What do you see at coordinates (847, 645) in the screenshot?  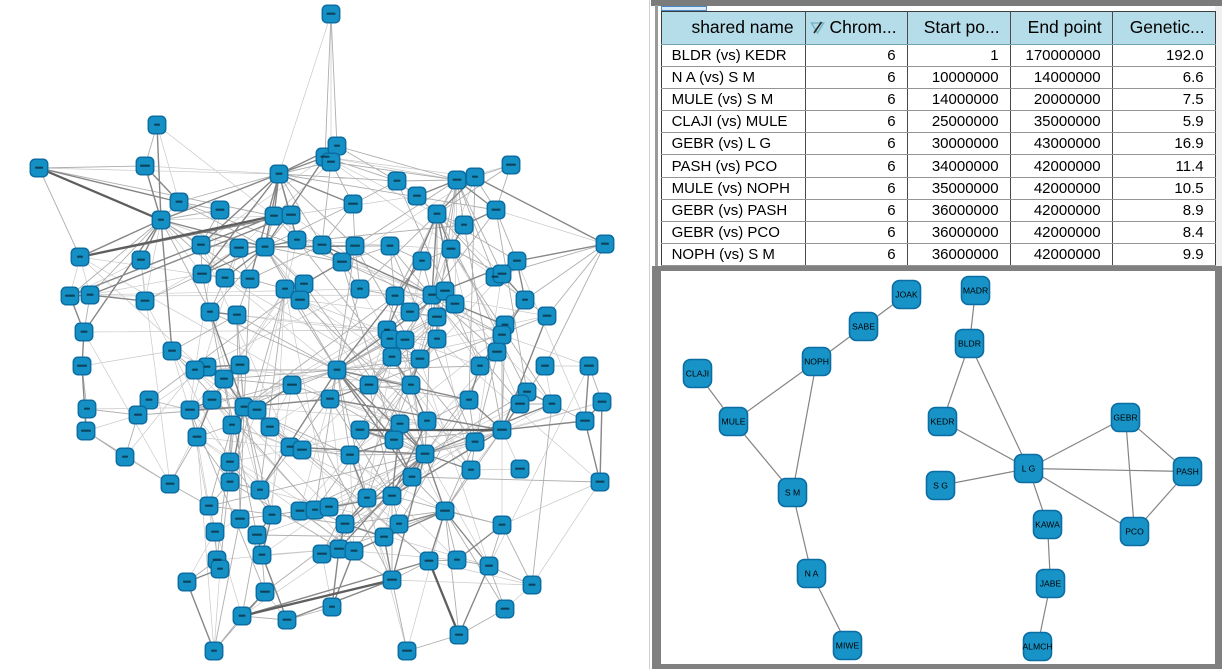 I see `svg-text: MIWE` at bounding box center [847, 645].